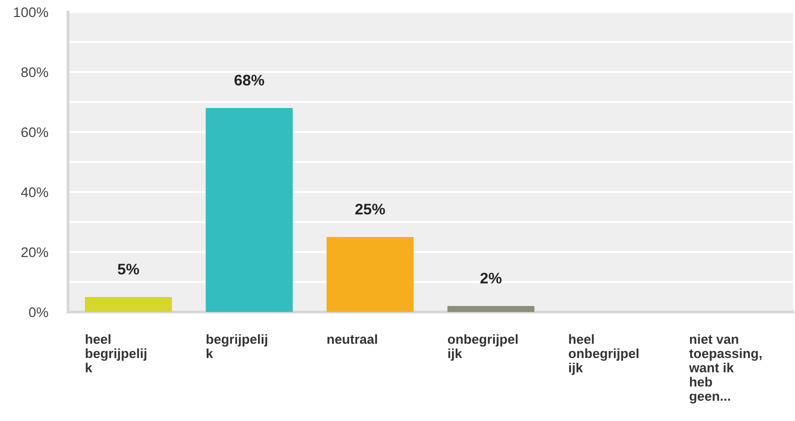 The image size is (795, 421). What do you see at coordinates (116, 353) in the screenshot?
I see `x-tick-label: heel begrijpelij k` at bounding box center [116, 353].